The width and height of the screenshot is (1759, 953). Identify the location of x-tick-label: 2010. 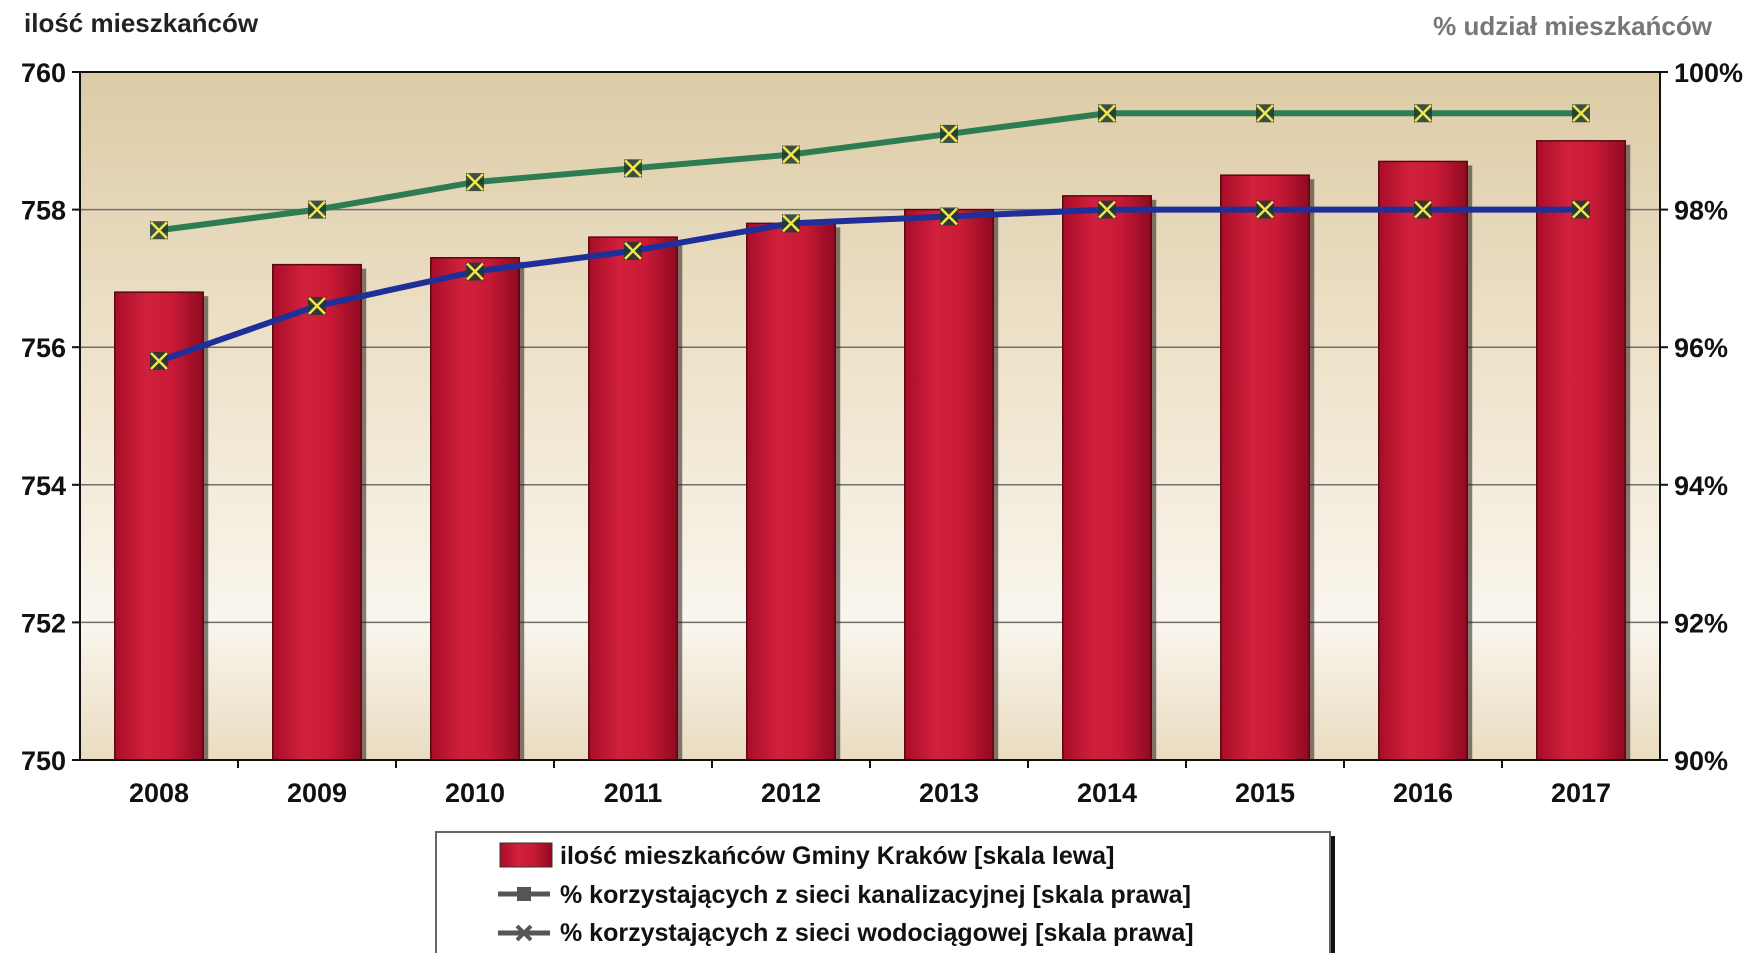
(475, 793).